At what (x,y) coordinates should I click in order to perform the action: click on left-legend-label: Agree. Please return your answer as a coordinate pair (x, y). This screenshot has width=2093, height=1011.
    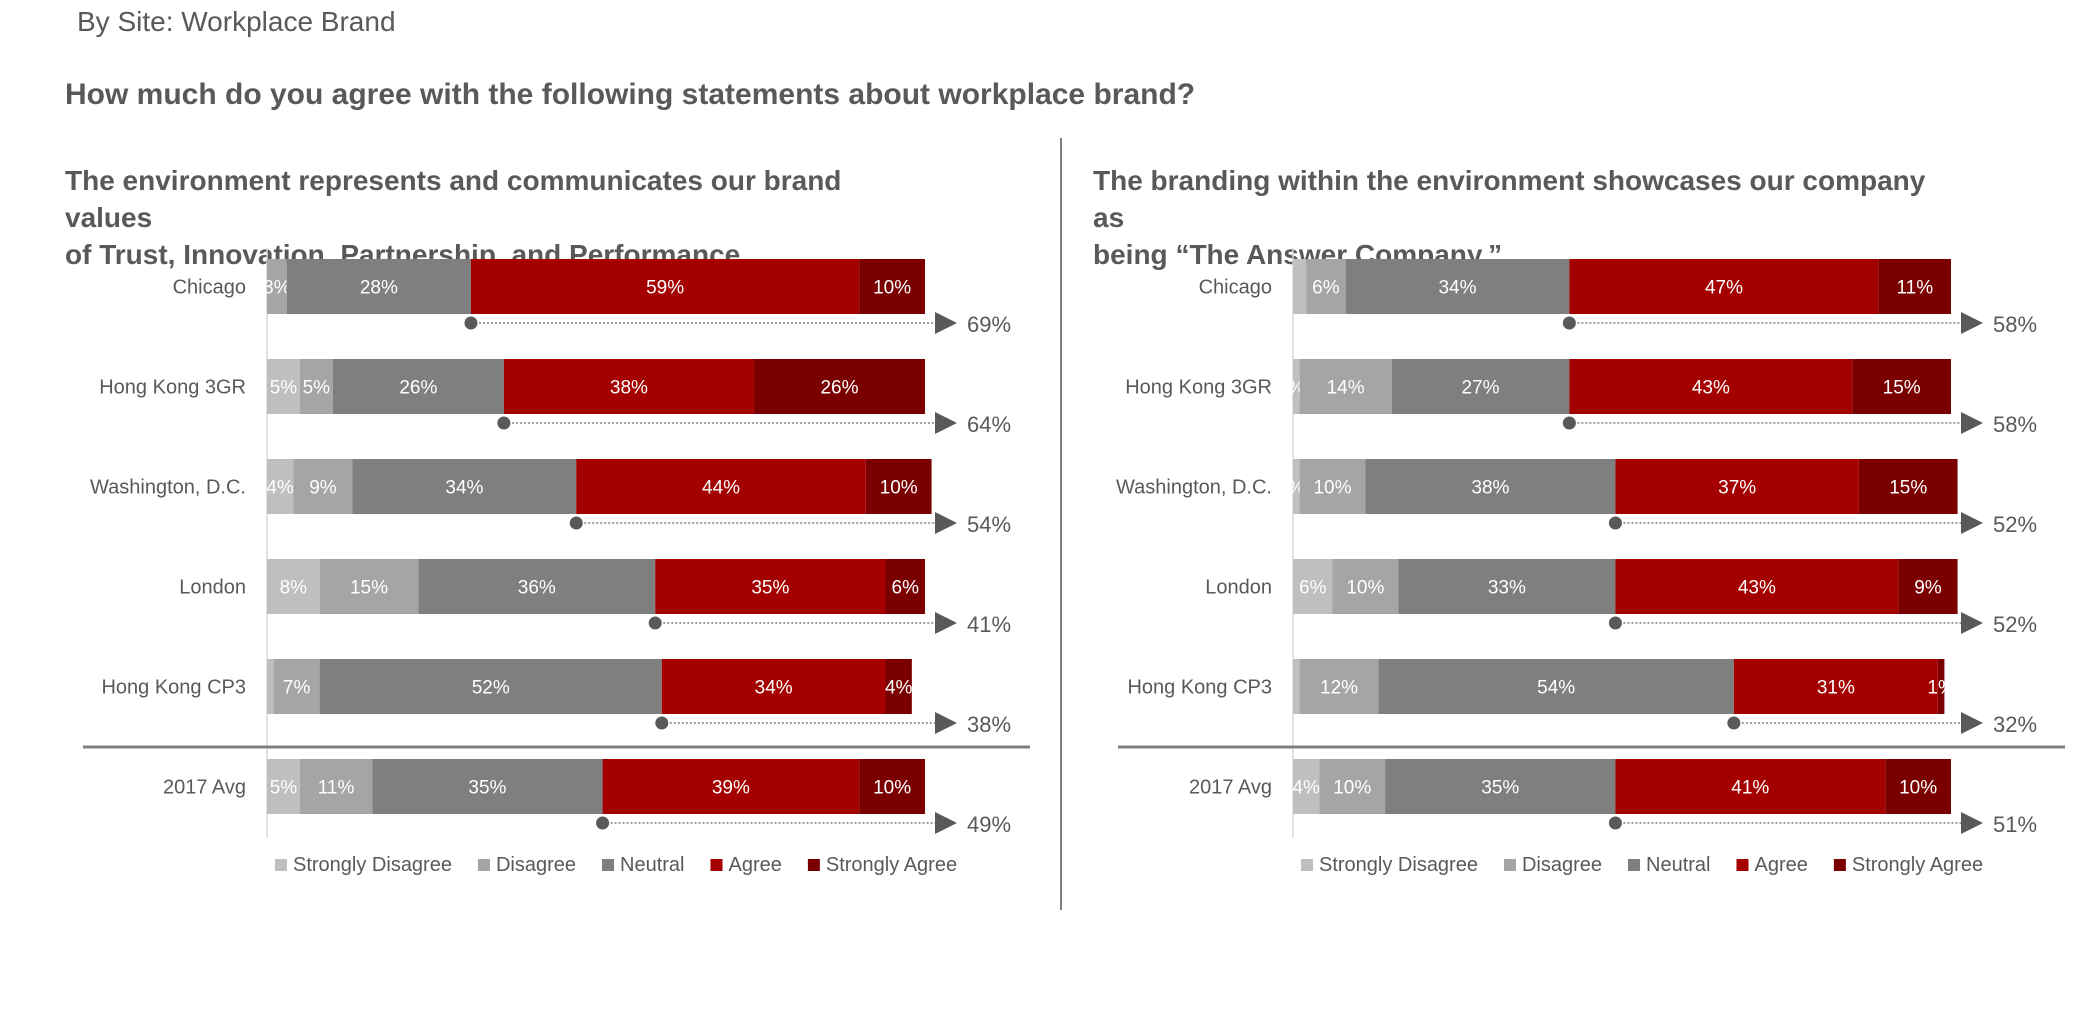
    Looking at the image, I should click on (755, 865).